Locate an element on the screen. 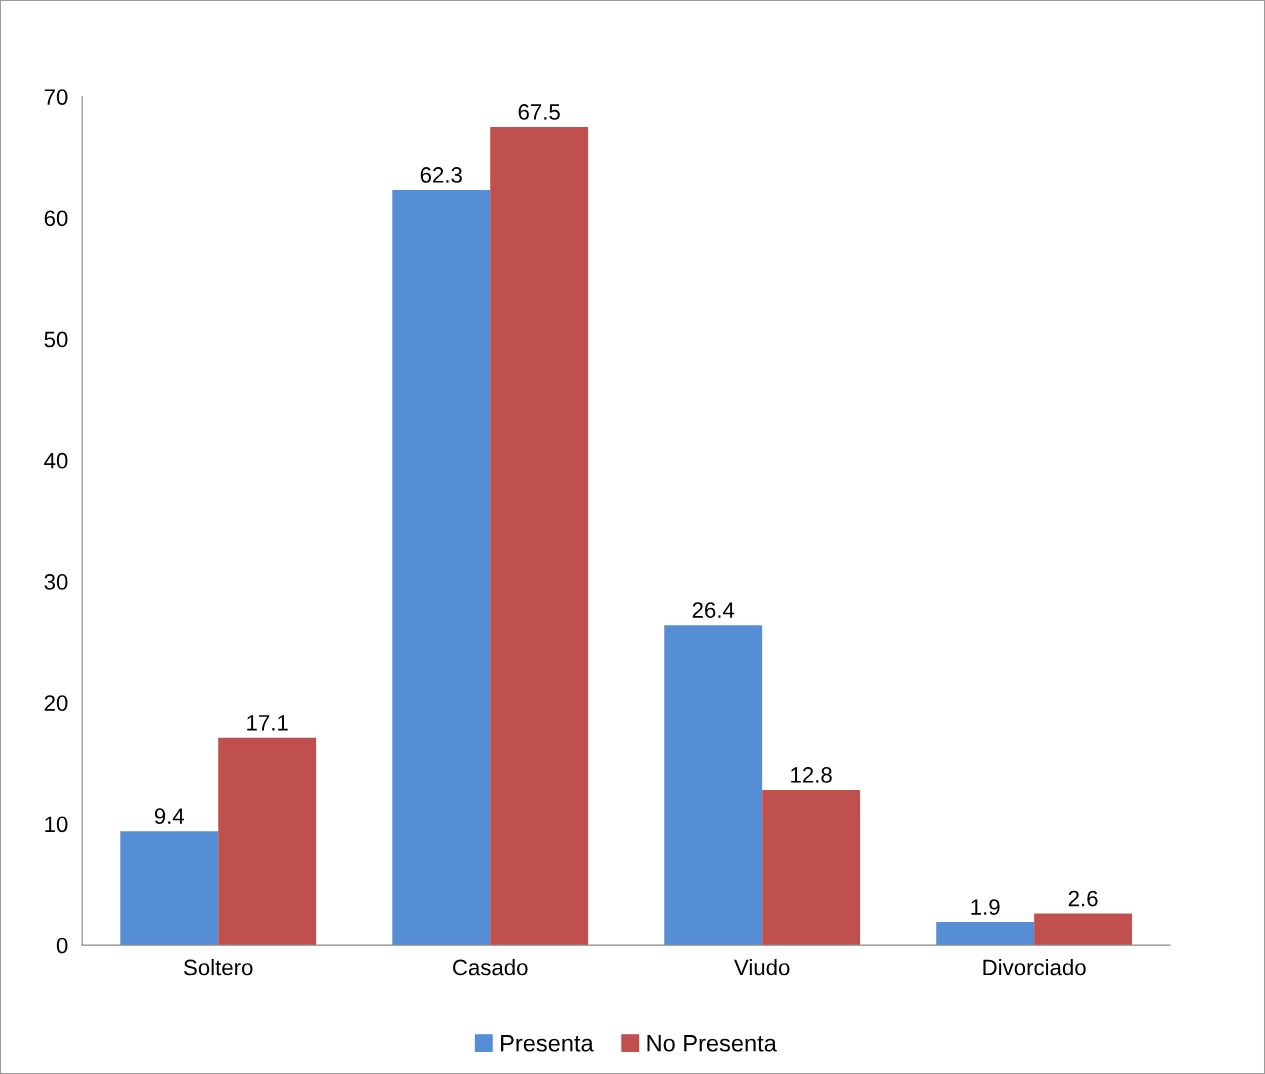  y-tick-label: 60 is located at coordinates (56, 218).